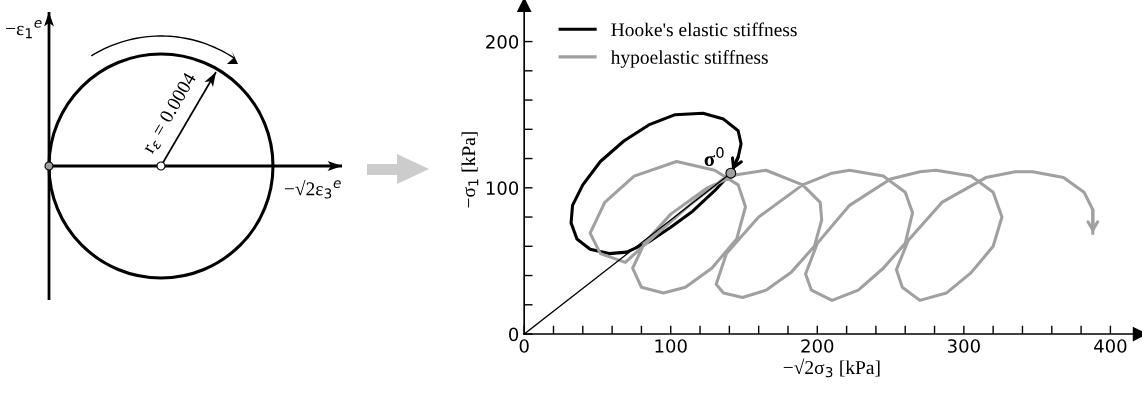 Image resolution: width=1142 pixels, height=401 pixels. Describe the element at coordinates (170, 113) in the screenshot. I see `text: r$_{ε}$ = 0.0004` at that location.